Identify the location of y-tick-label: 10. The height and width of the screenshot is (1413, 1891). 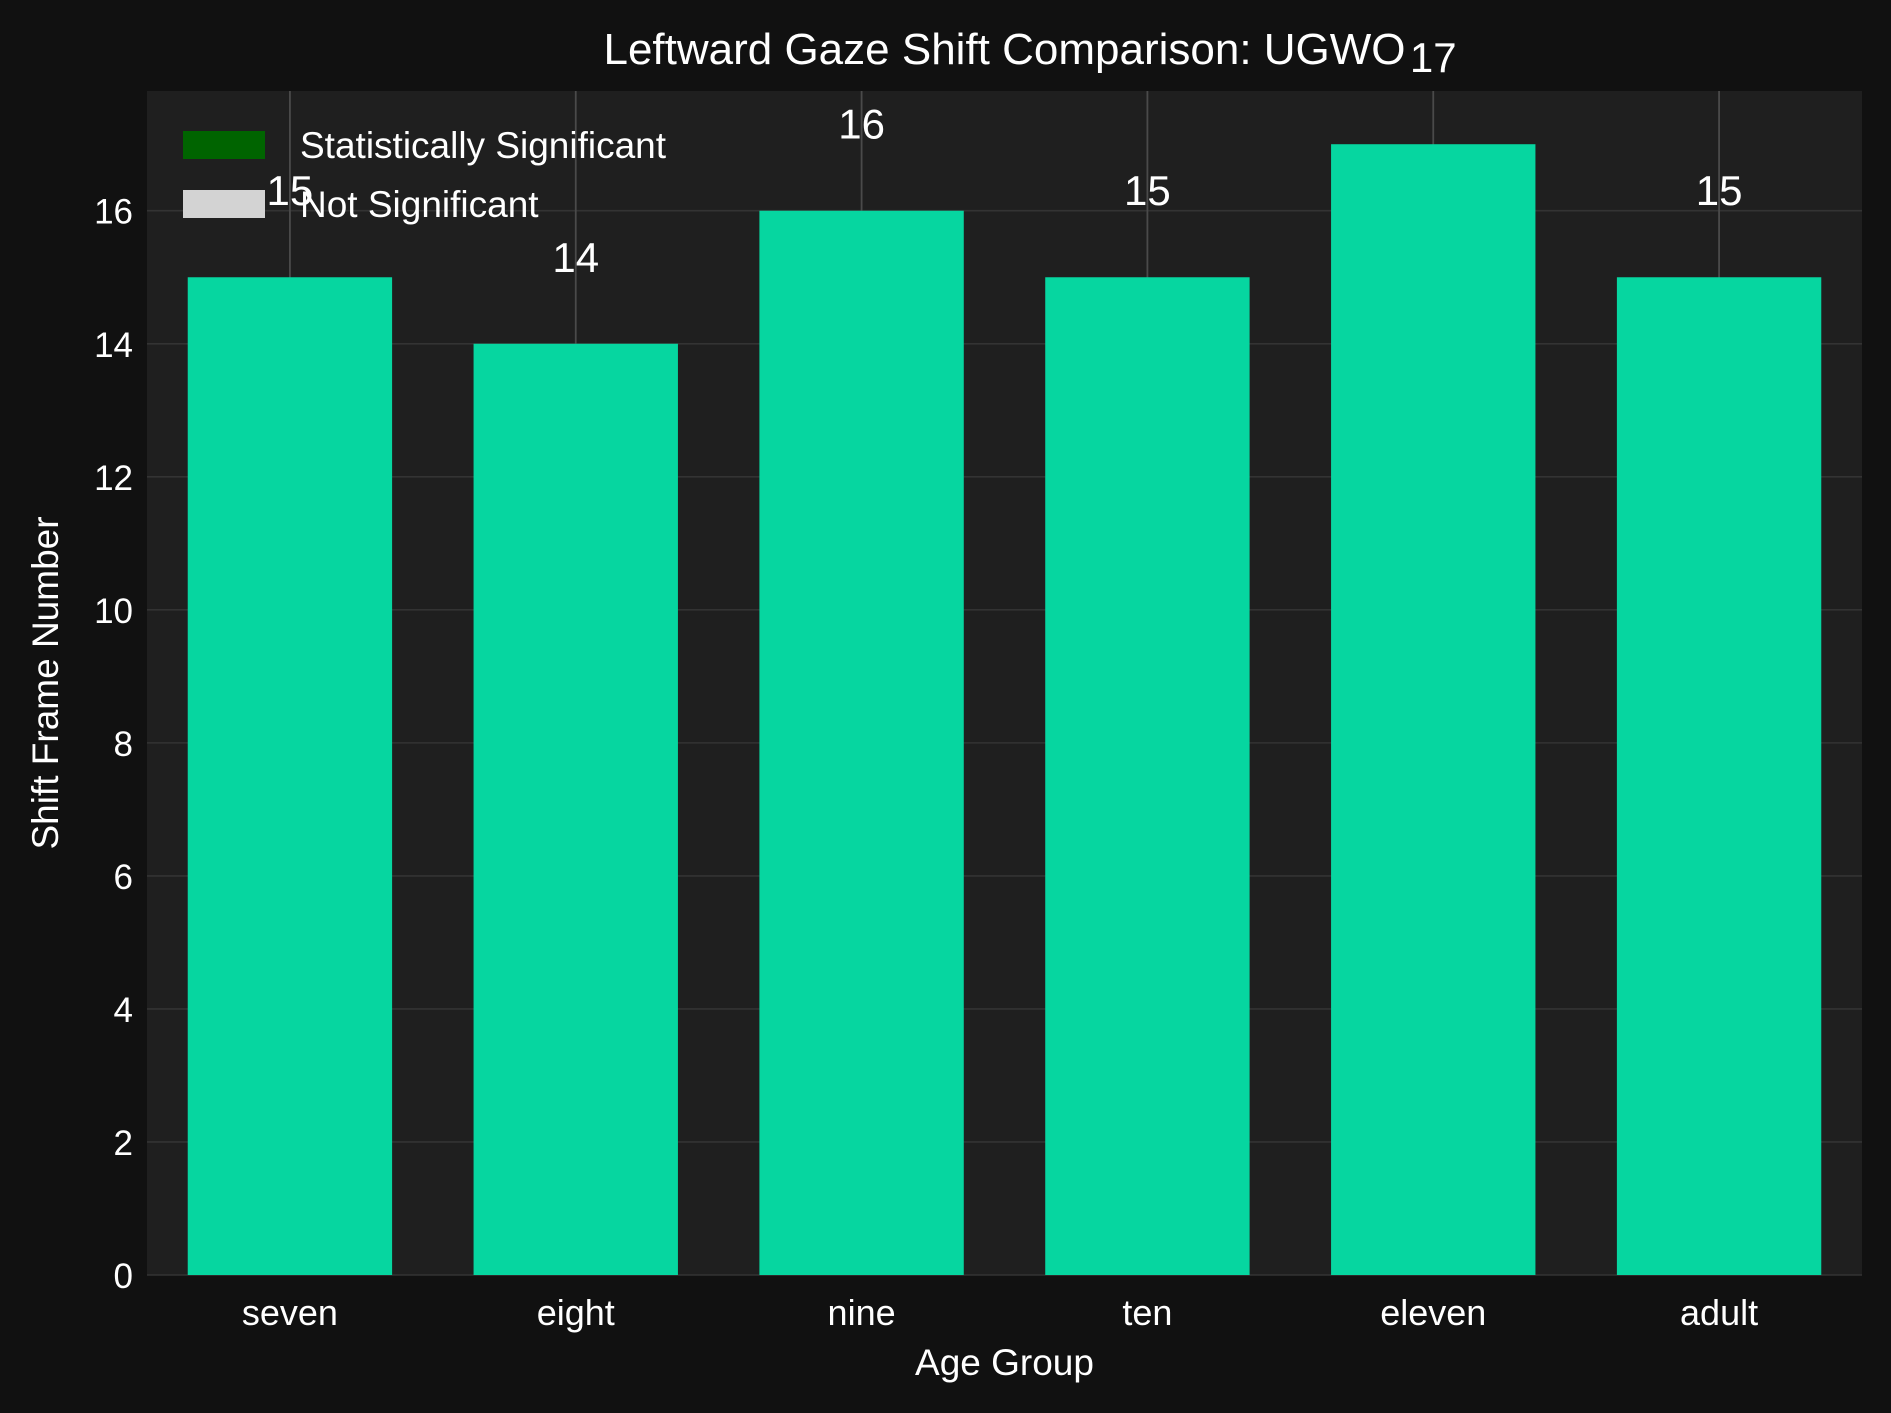
(113, 611).